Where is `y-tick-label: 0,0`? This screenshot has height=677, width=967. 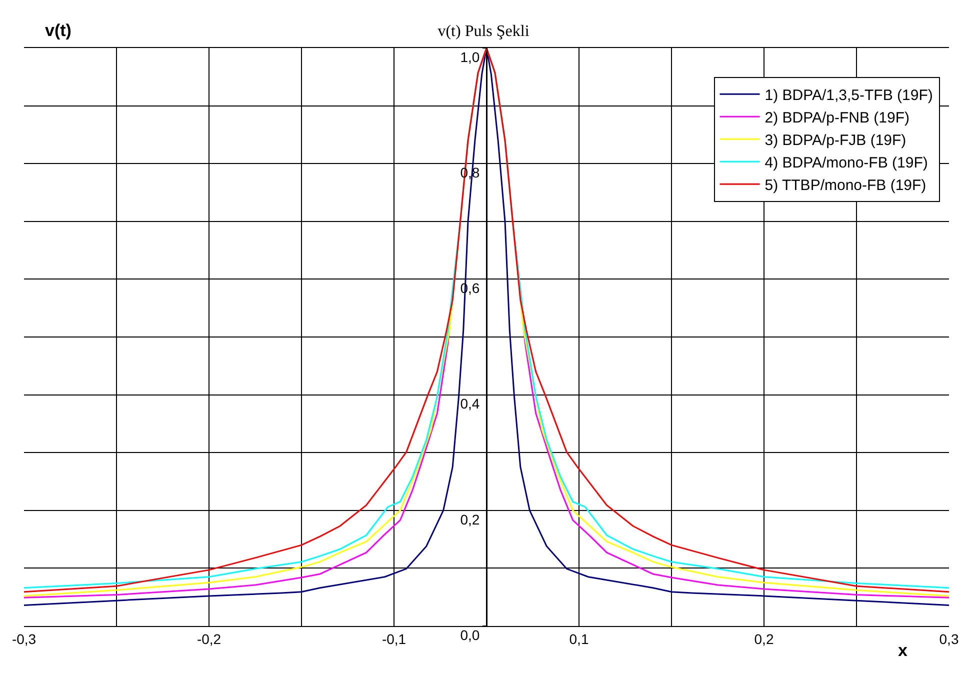
y-tick-label: 0,0 is located at coordinates (470, 634).